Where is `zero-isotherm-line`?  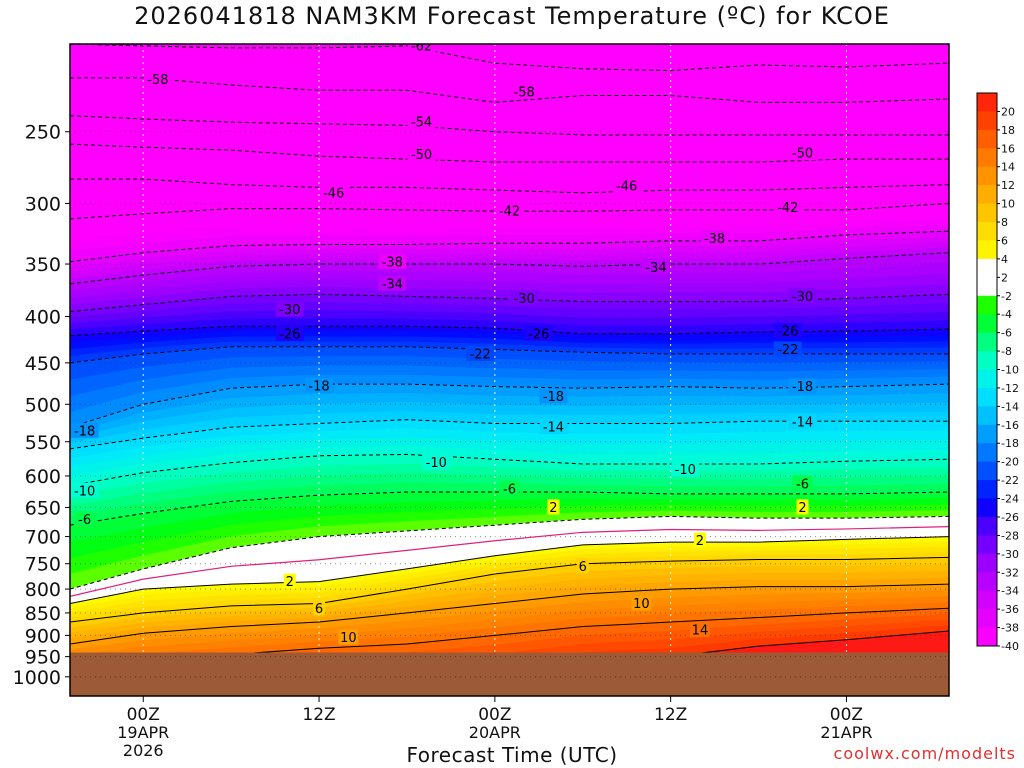 zero-isotherm-line is located at coordinates (509, 561).